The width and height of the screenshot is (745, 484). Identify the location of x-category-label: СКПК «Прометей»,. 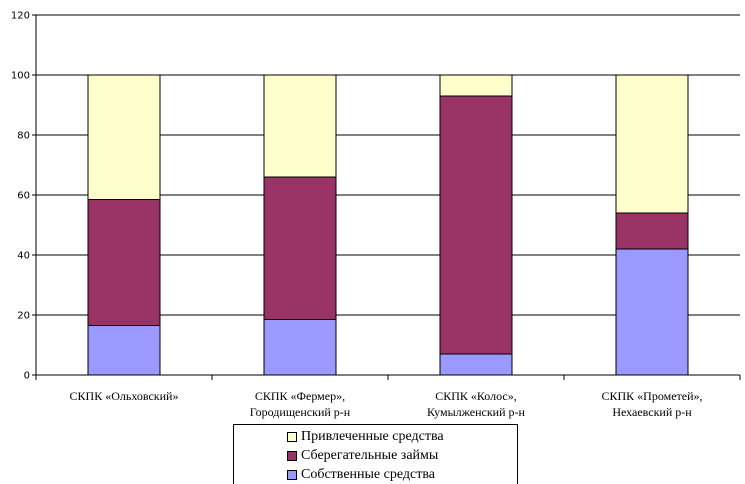
(651, 396).